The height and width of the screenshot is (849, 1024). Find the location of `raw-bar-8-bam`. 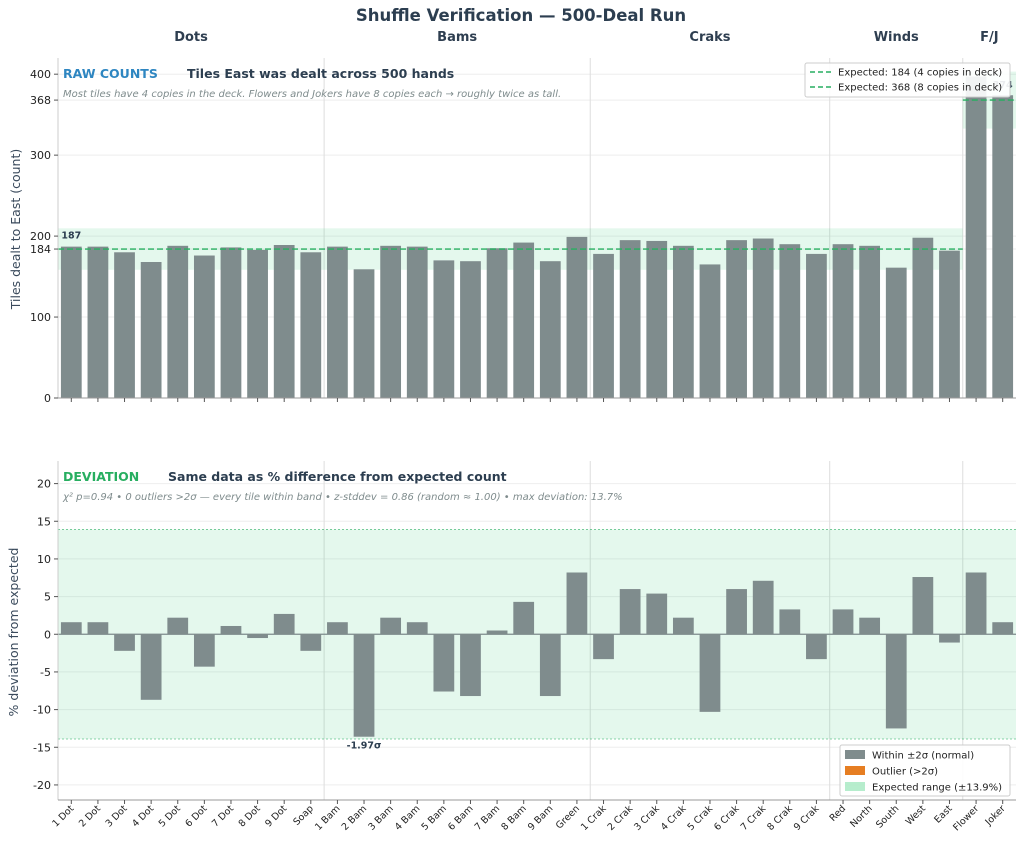

raw-bar-8-bam is located at coordinates (524, 320).